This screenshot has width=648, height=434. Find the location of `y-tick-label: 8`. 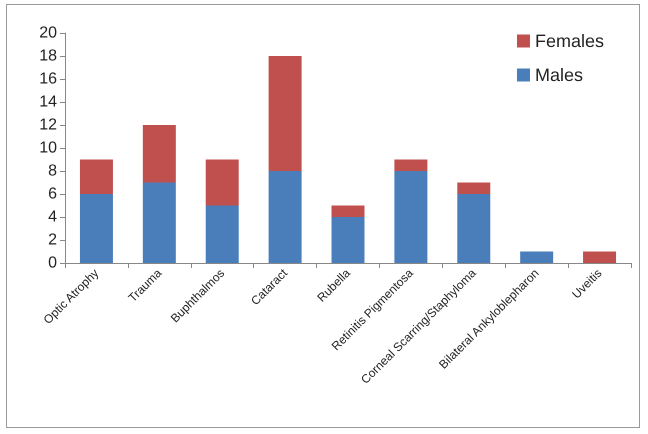

y-tick-label: 8 is located at coordinates (53, 171).